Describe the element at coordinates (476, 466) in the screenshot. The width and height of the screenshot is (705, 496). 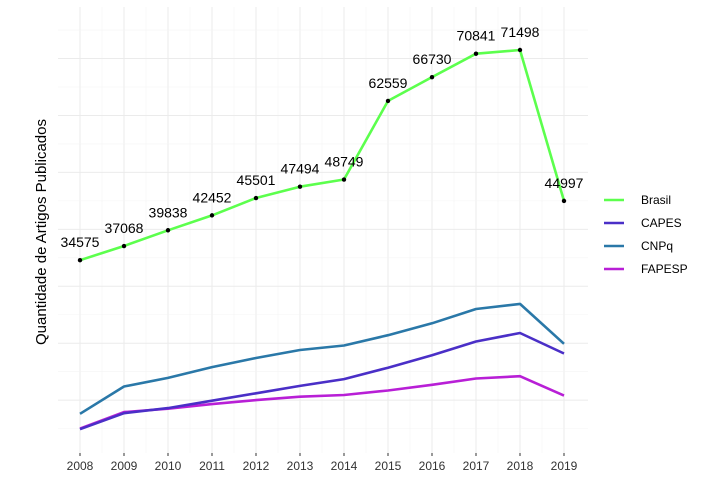
I see `x-tick-label: 2017` at that location.